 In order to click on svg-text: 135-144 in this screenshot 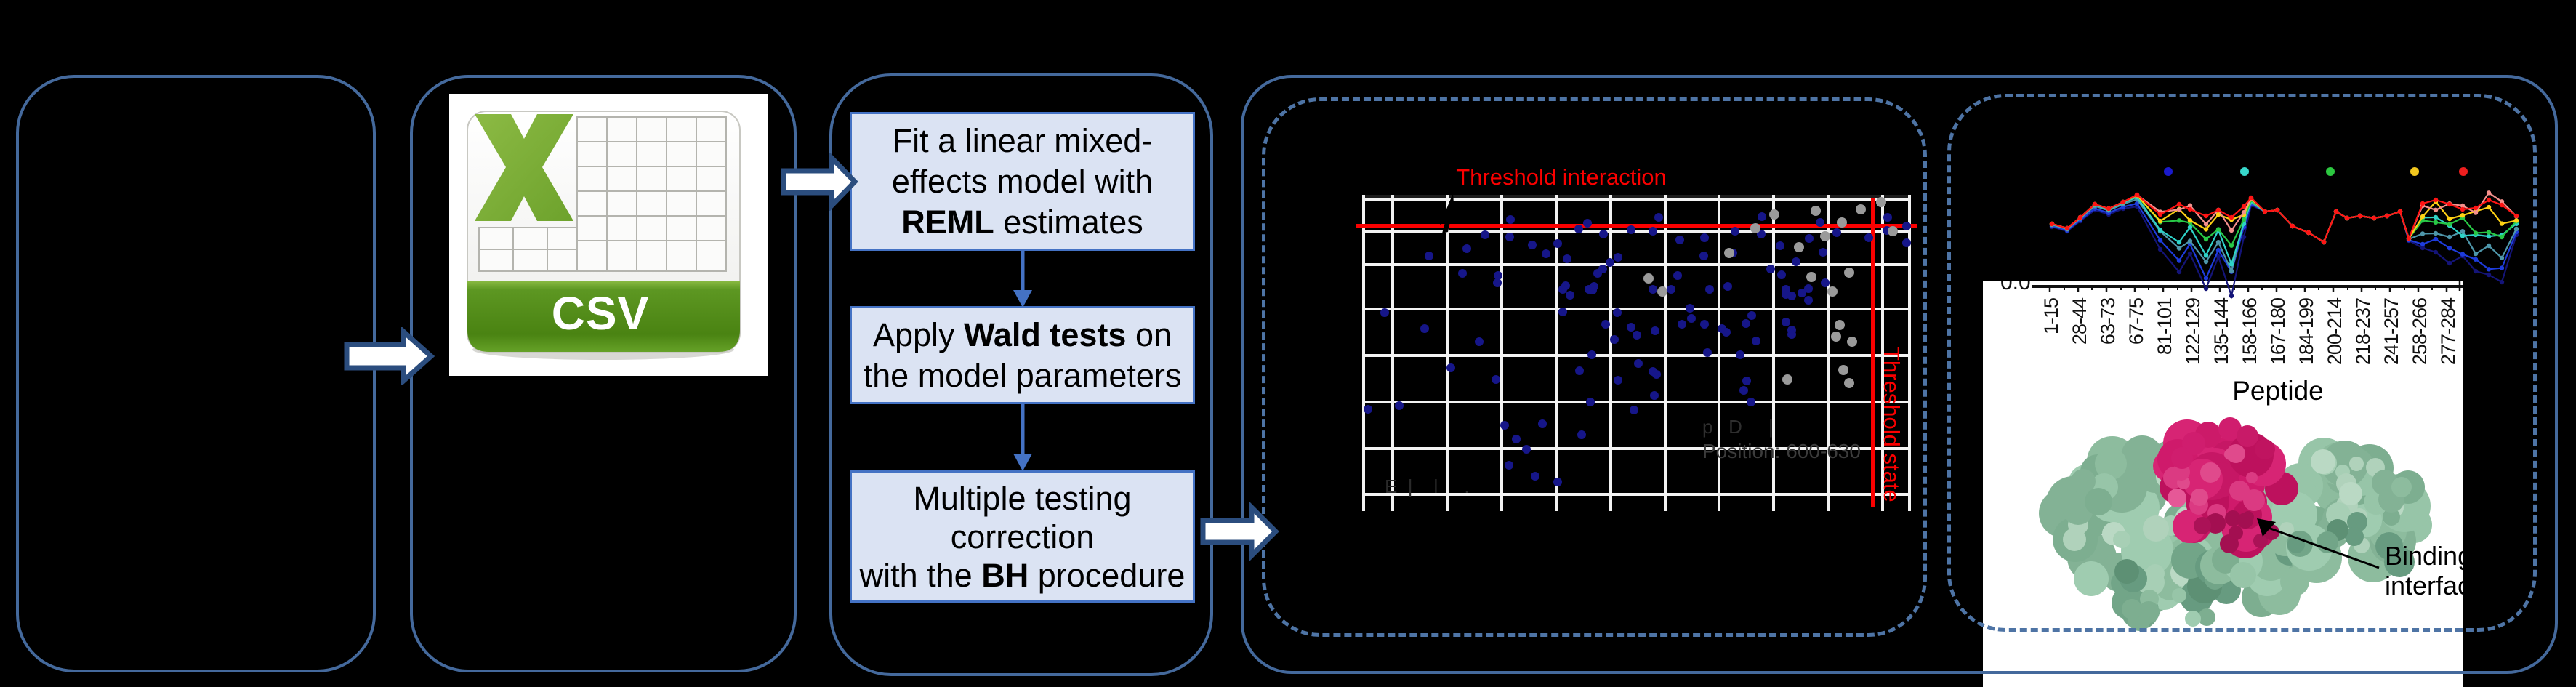, I will do `click(2221, 331)`.